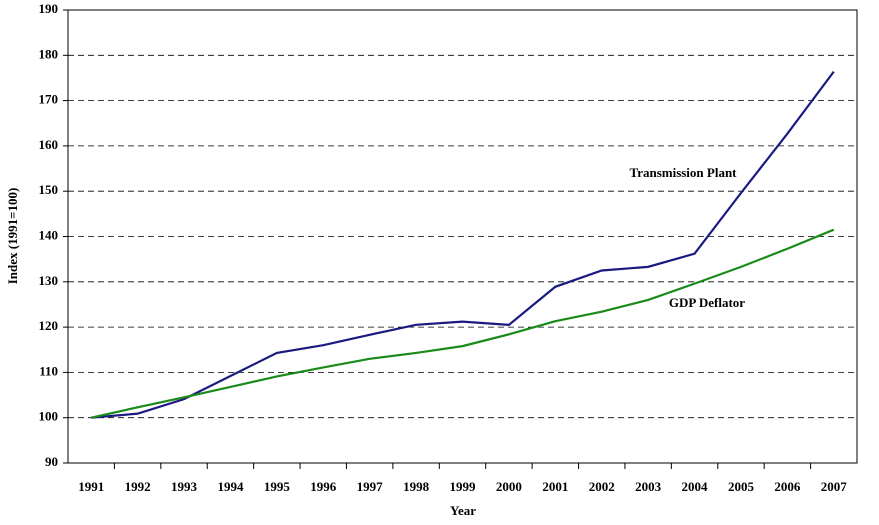  I want to click on y-tick-label: 90, so click(51, 461).